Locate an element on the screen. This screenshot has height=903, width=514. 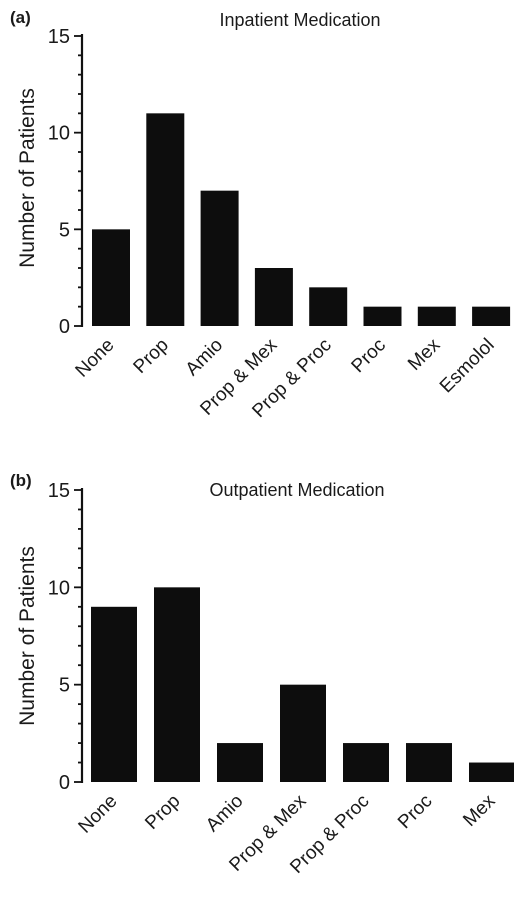
y-ticks-b: 0 5 10 15 is located at coordinates (65, 637).